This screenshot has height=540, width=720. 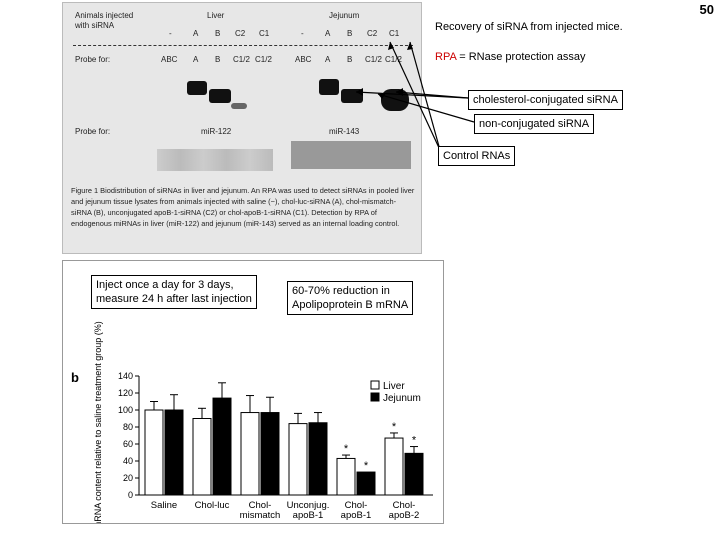 I want to click on probe-liver-label: B, so click(x=218, y=59).